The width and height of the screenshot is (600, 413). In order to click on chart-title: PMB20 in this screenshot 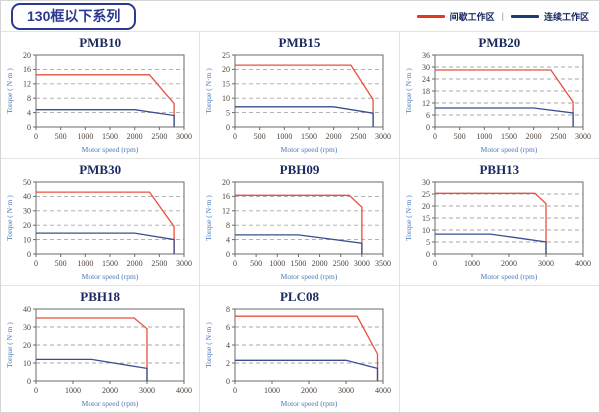, I will do `click(499, 42)`.